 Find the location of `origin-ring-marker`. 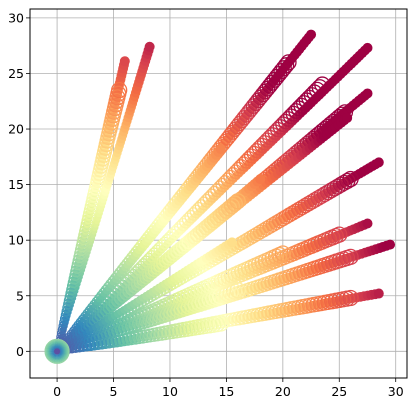

origin-ring-marker is located at coordinates (57, 351).